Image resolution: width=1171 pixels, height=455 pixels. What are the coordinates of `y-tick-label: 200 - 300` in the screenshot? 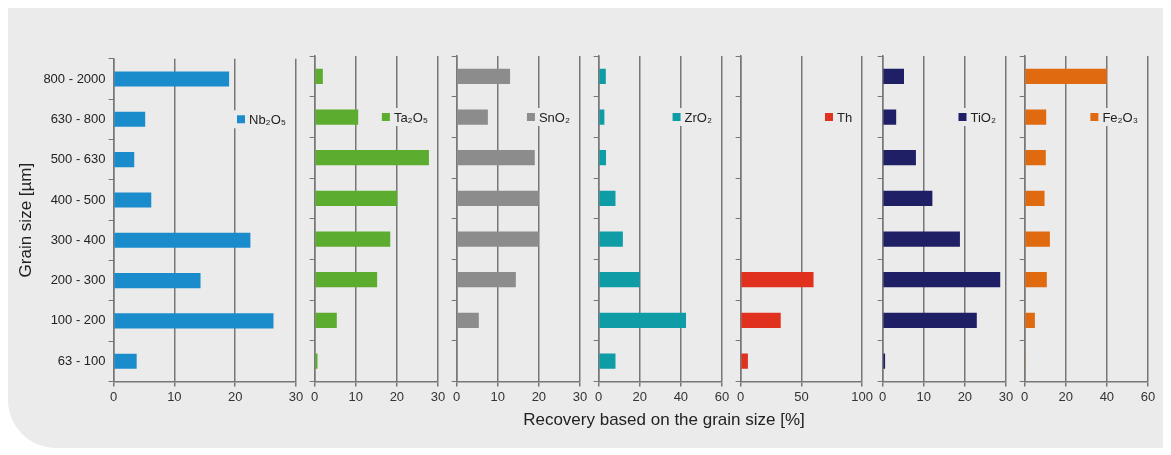 It's located at (78, 280).